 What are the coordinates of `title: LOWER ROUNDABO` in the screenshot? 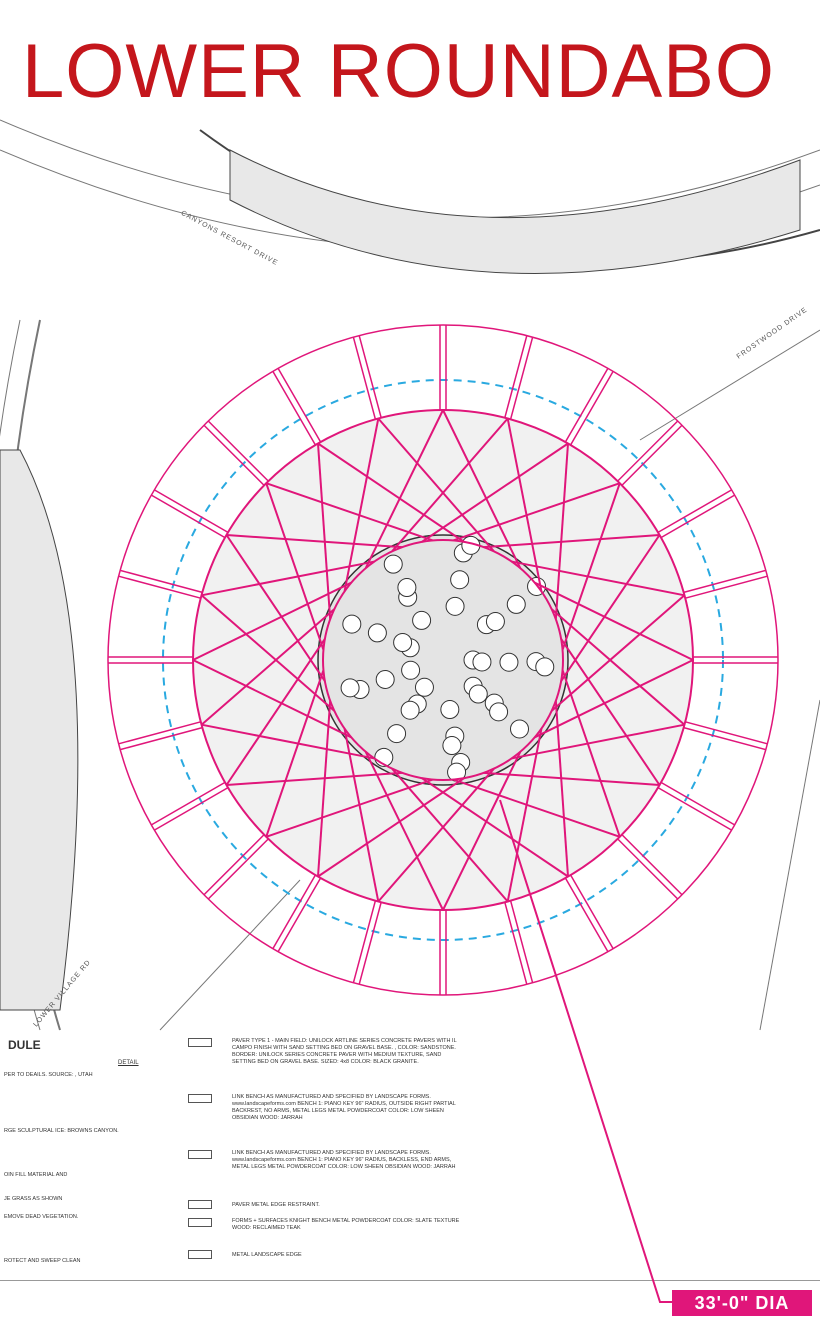 It's located at (398, 71).